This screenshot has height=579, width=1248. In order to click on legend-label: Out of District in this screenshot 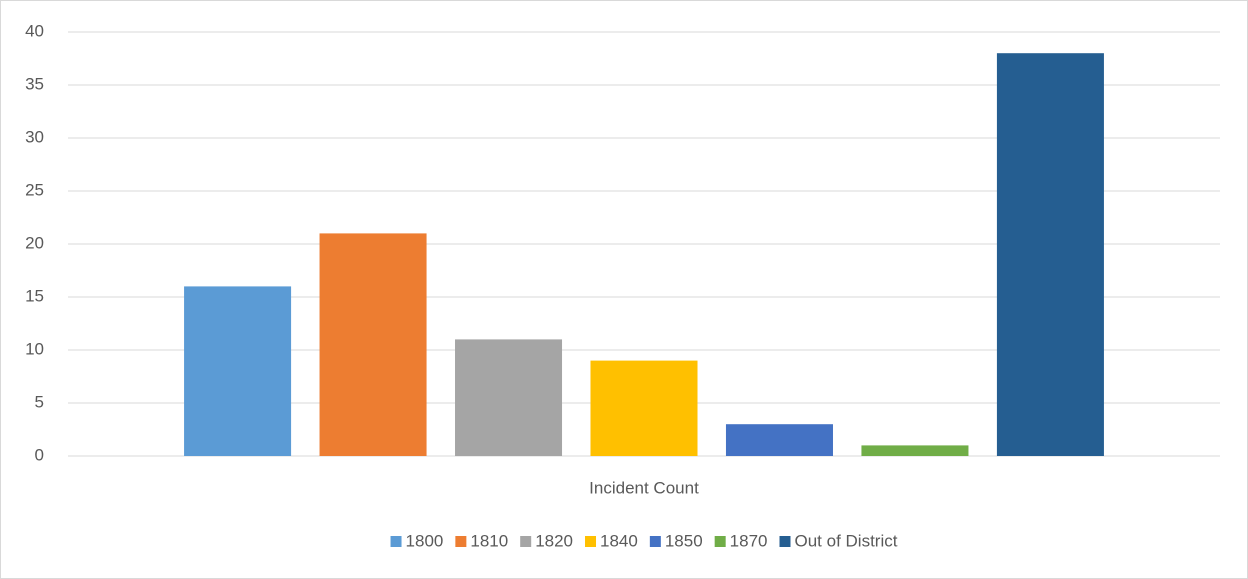, I will do `click(846, 540)`.